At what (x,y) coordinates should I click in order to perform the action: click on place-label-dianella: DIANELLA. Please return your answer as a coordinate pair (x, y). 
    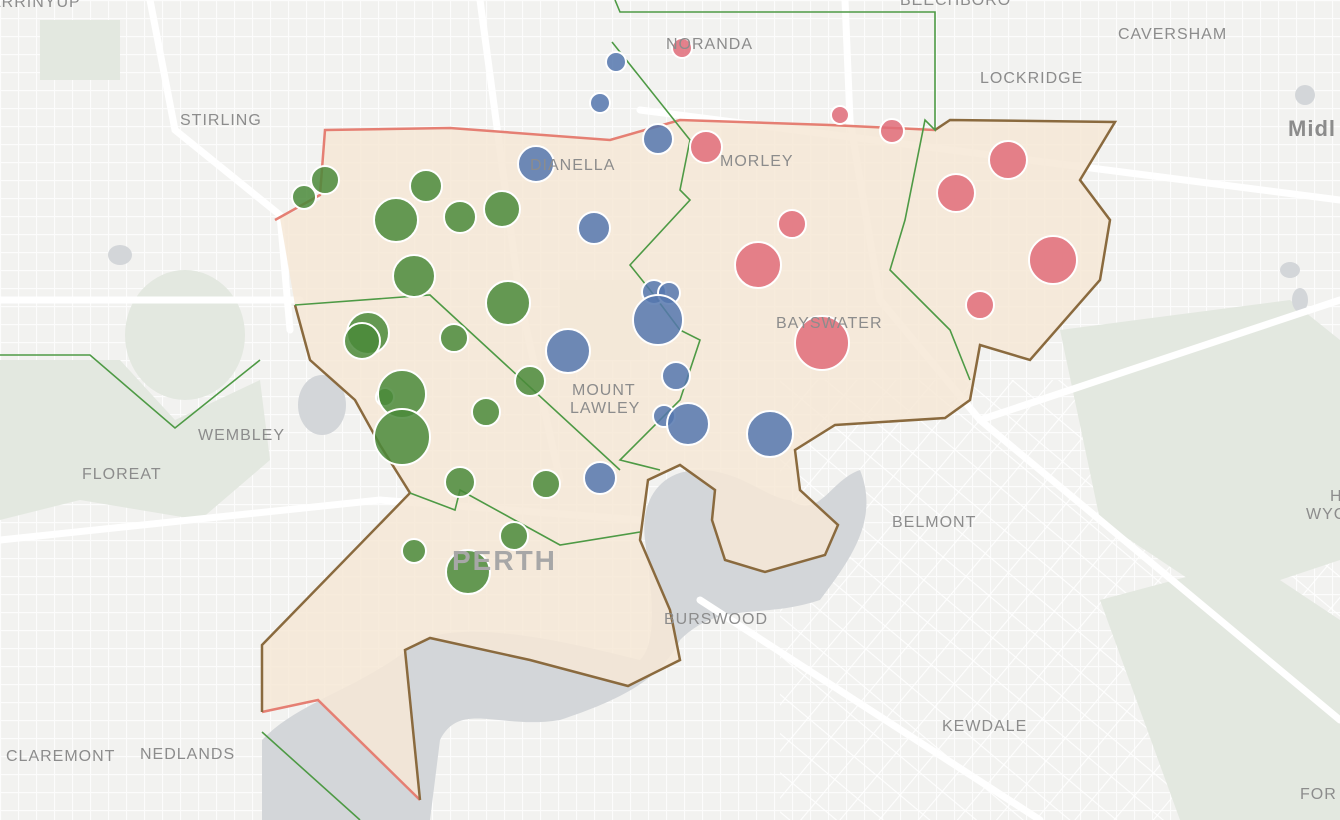
    Looking at the image, I should click on (573, 165).